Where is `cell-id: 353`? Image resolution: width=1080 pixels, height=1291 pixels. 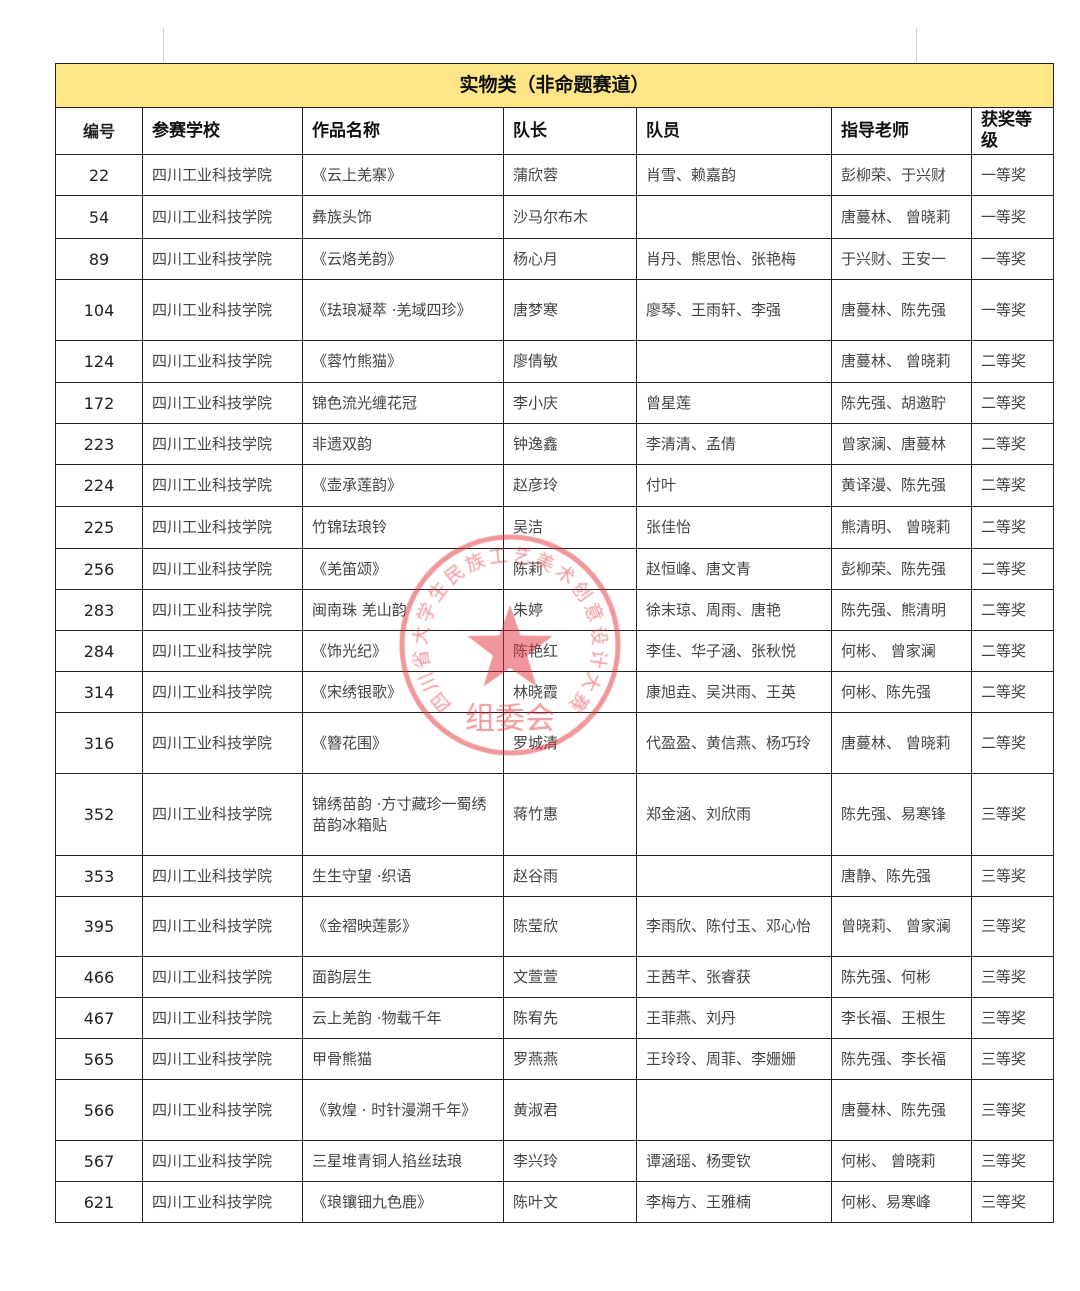
cell-id: 353 is located at coordinates (99, 876).